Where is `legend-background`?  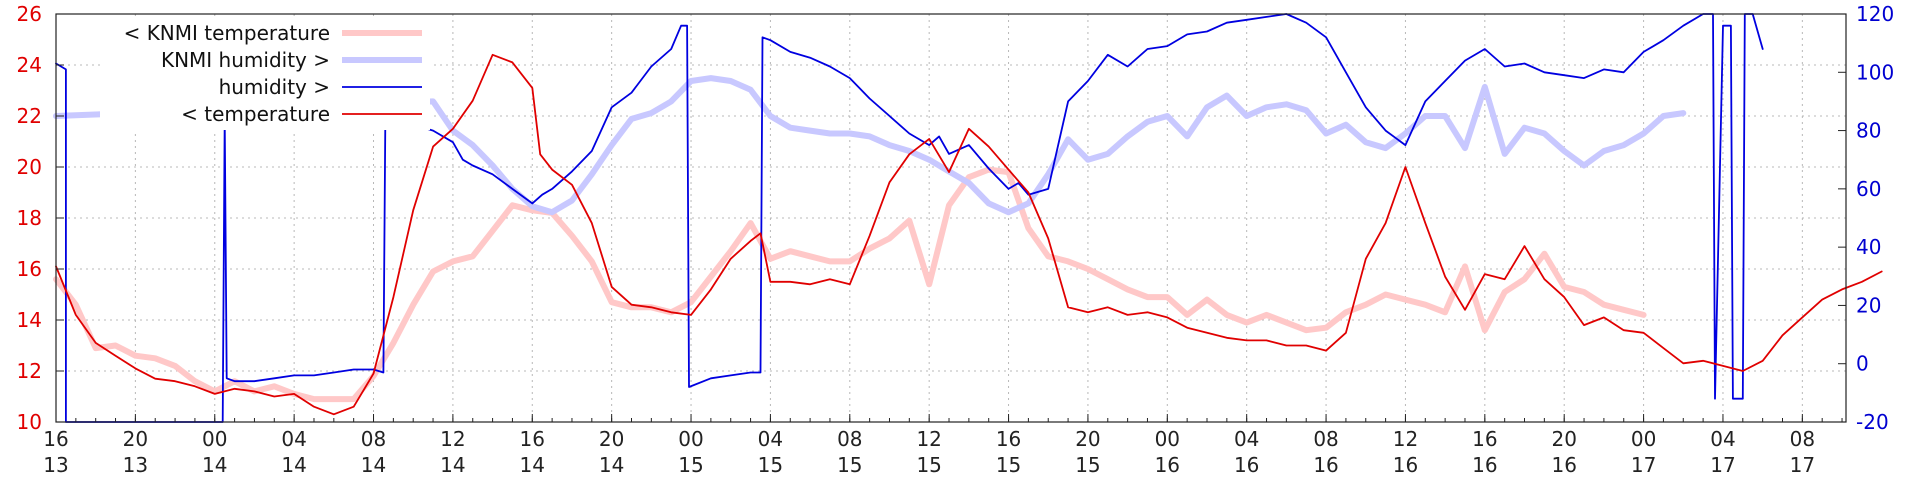 legend-background is located at coordinates (265, 74).